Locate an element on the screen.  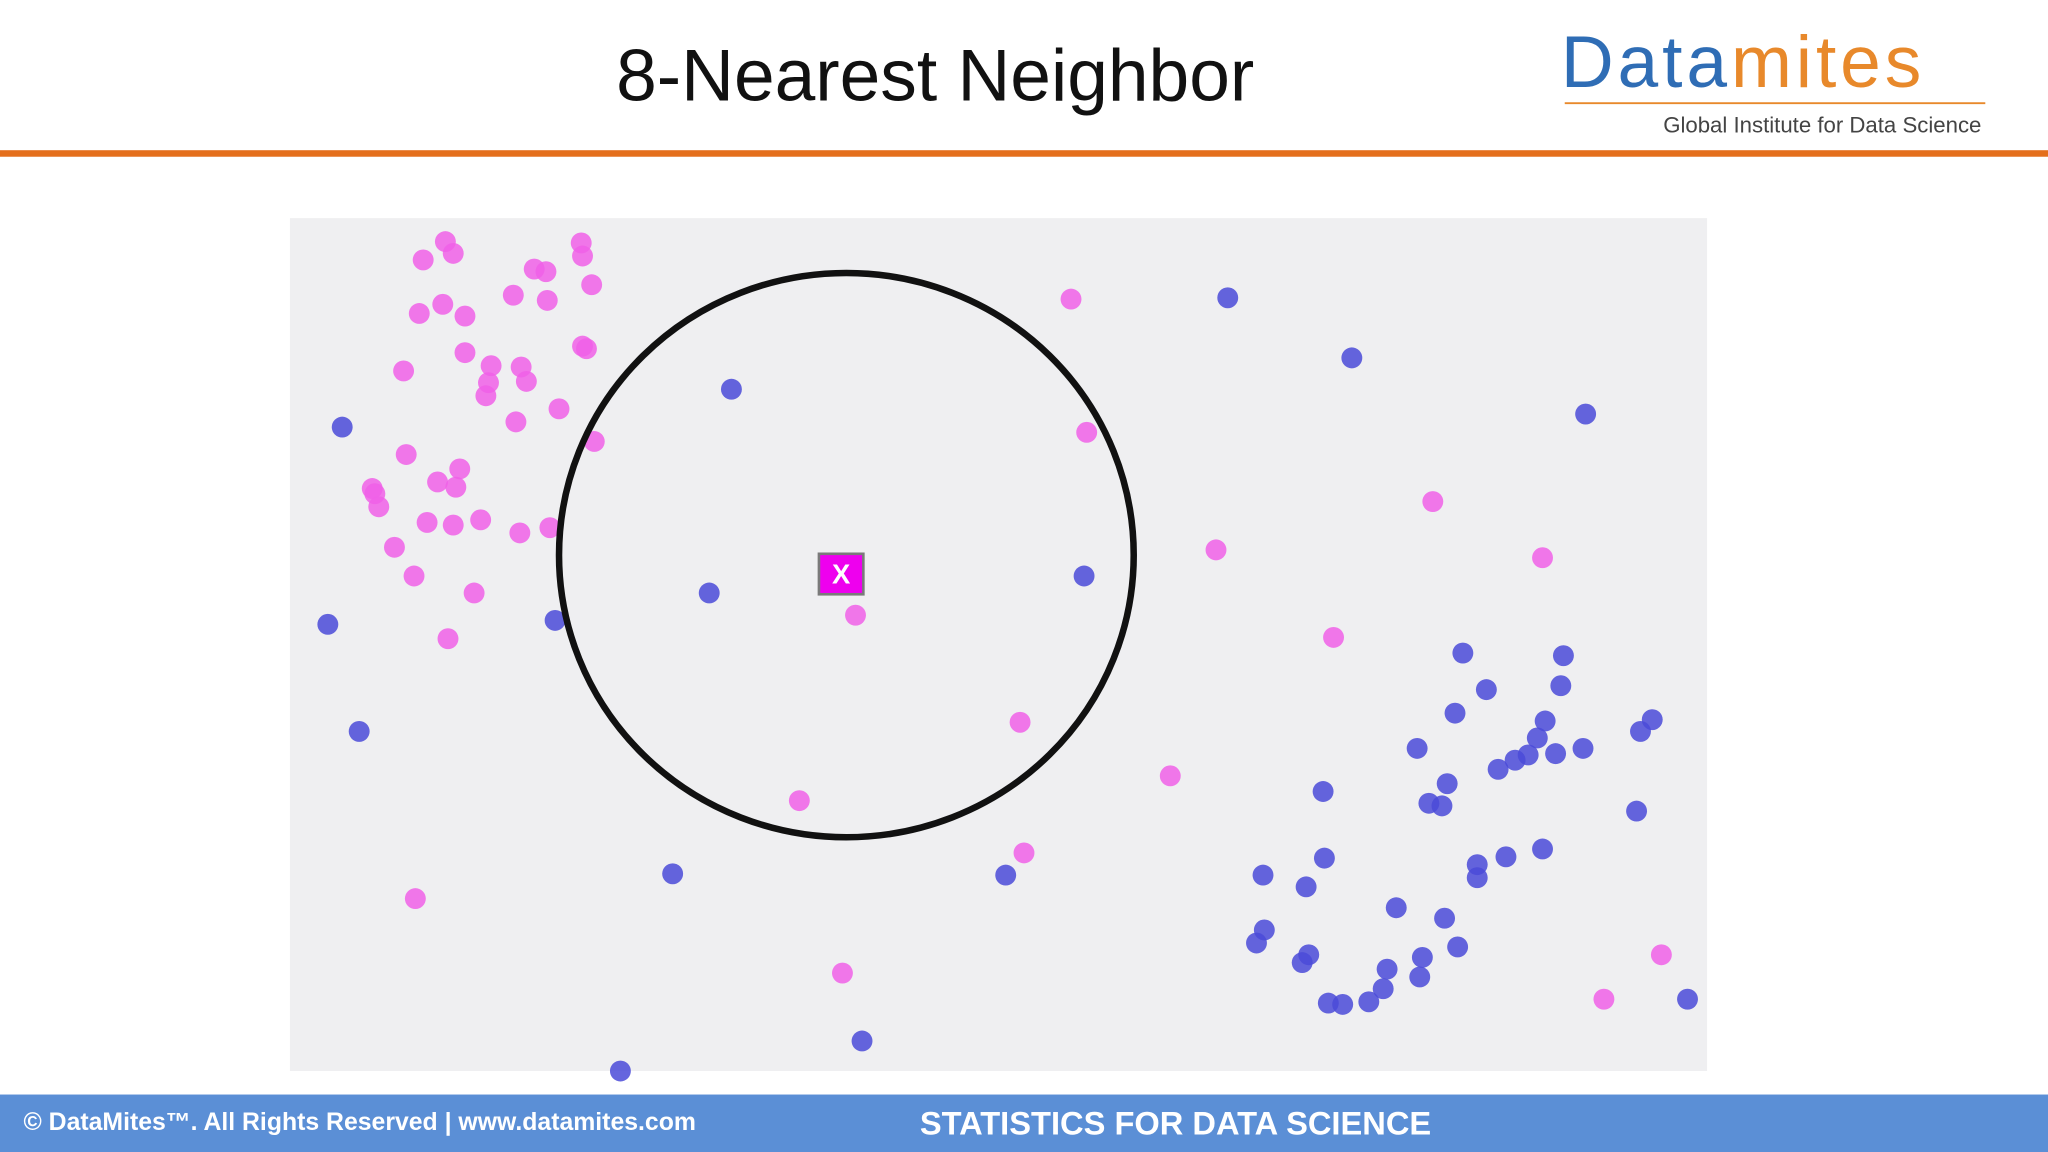
logo-tagline: Global Institute for Data Science is located at coordinates (1822, 125).